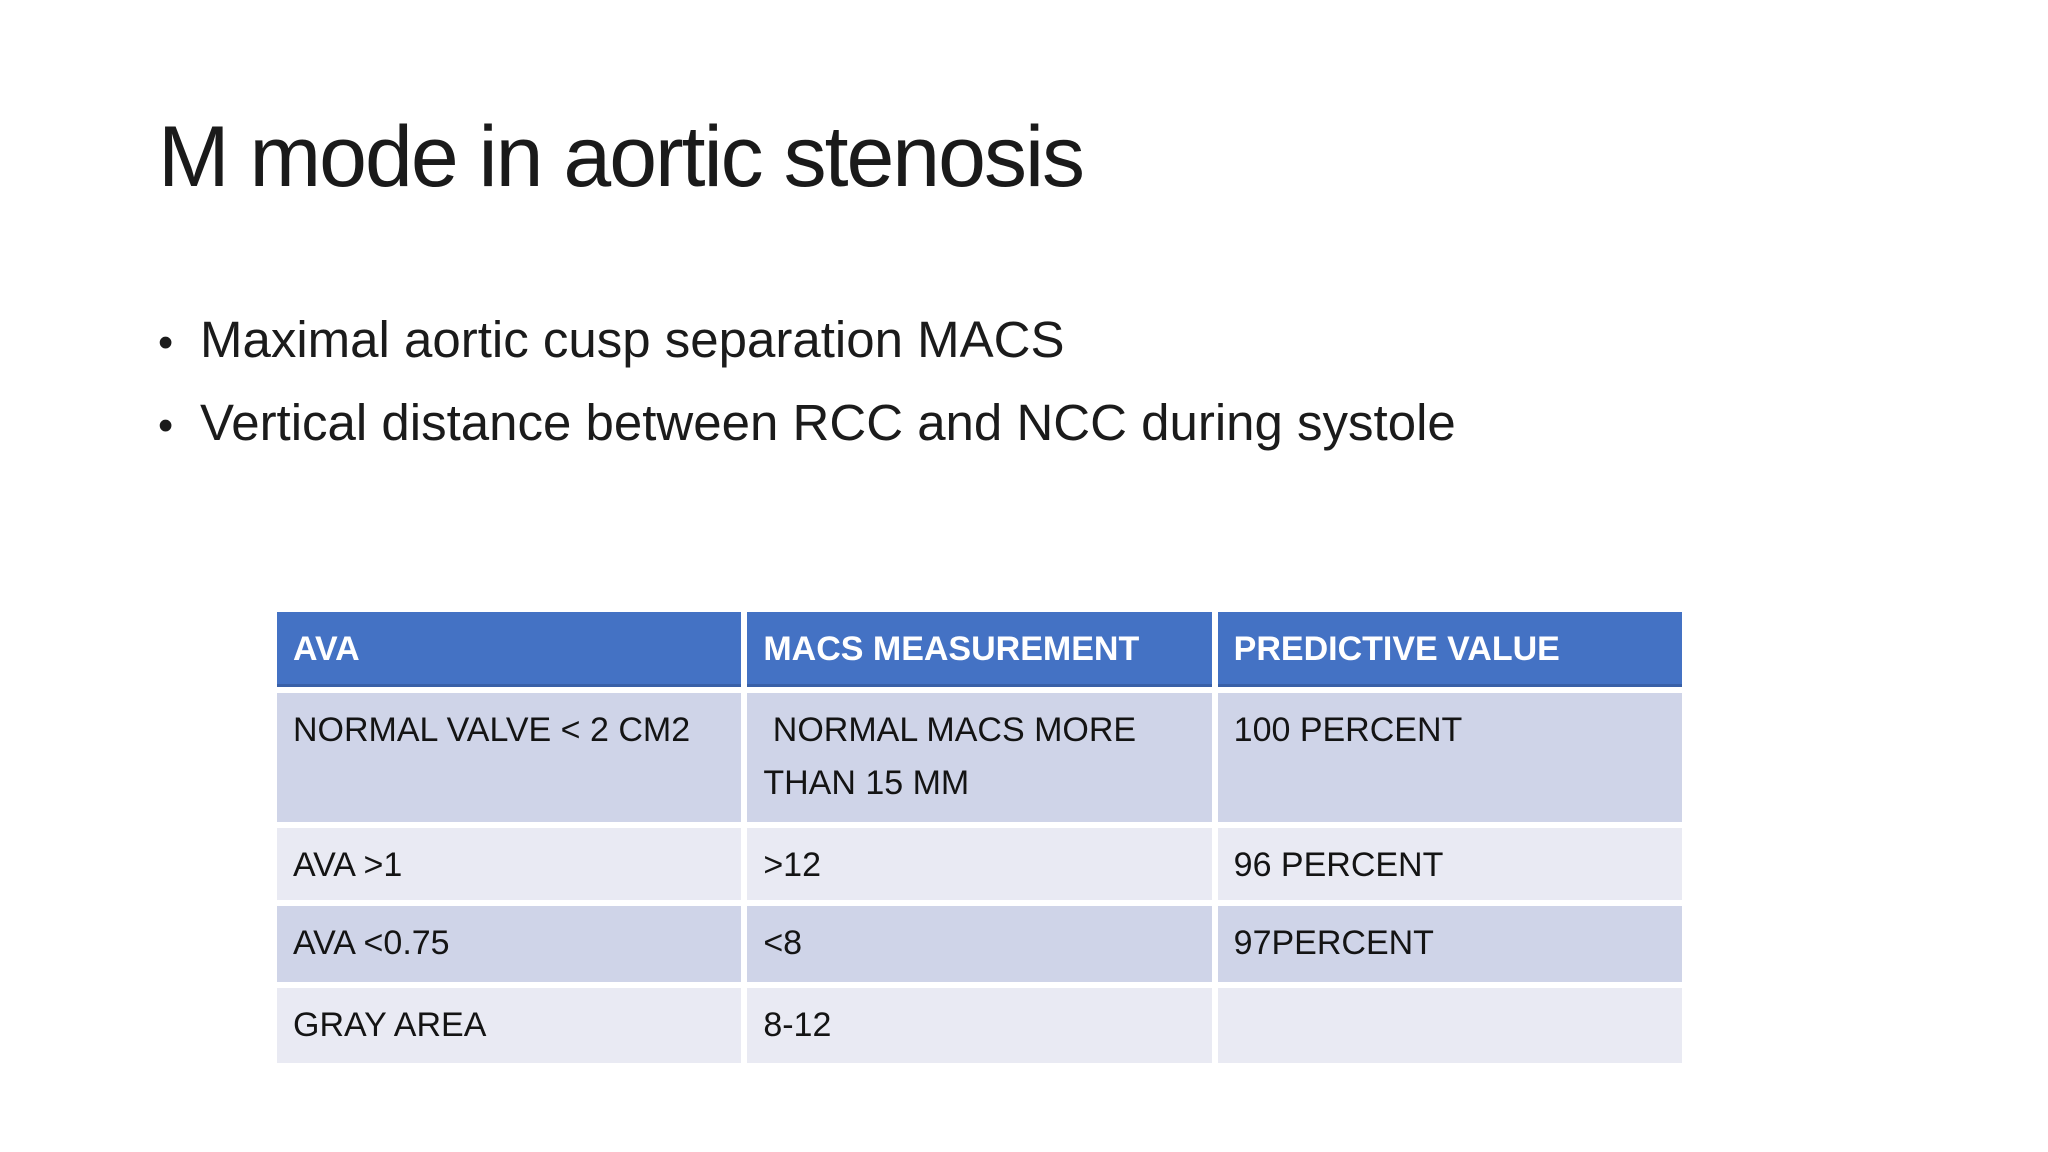  I want to click on table-cell: 97PERCENT, so click(1449, 944).